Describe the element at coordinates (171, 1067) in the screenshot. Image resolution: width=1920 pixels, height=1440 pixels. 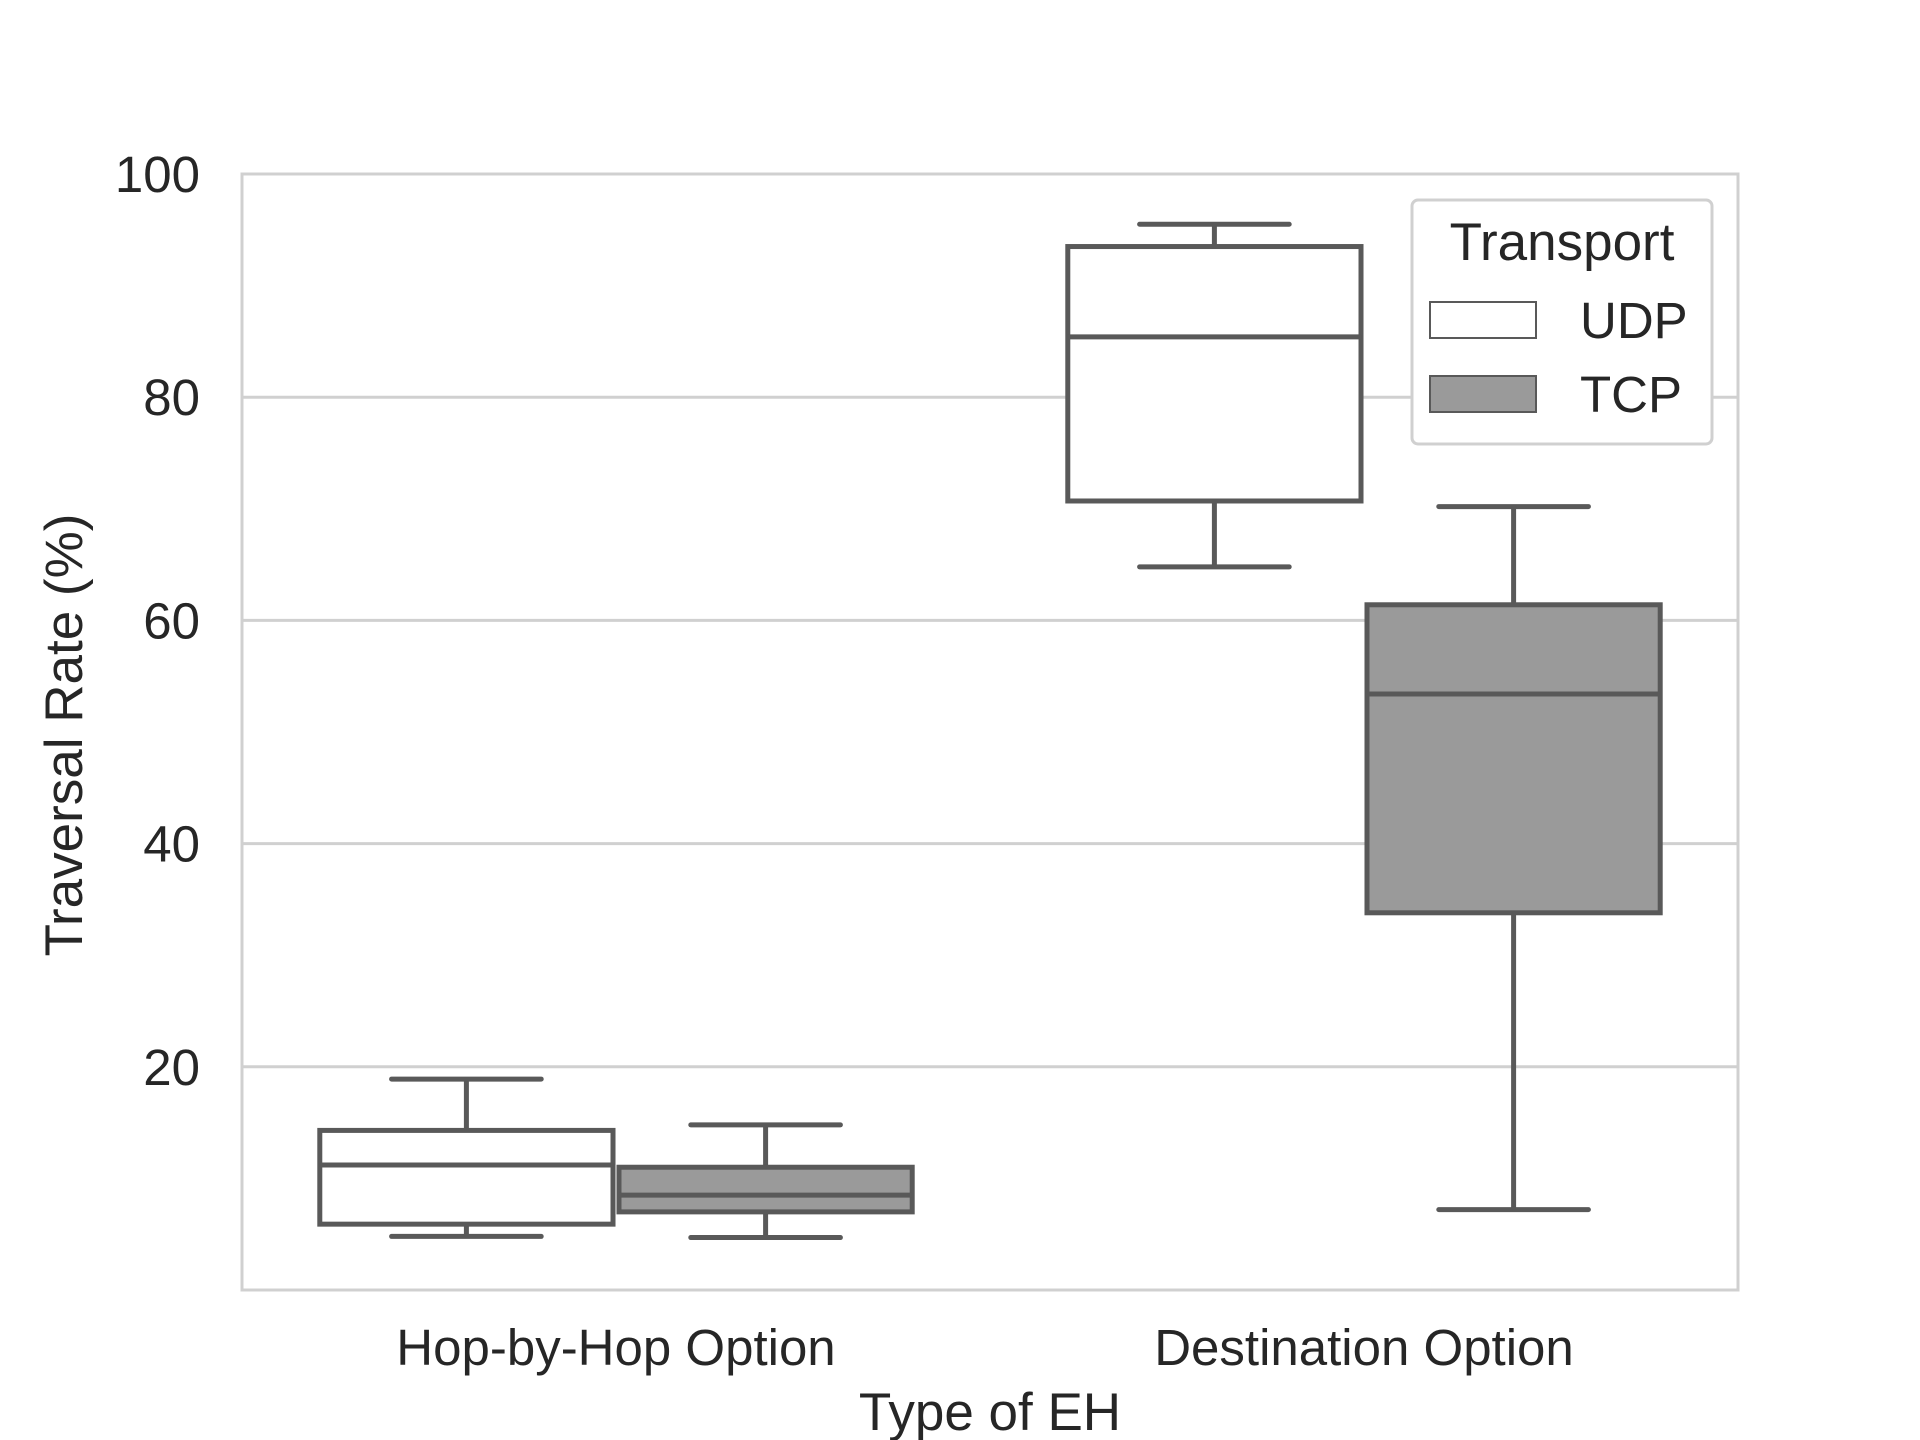
I see `y-tick-label: 20` at that location.